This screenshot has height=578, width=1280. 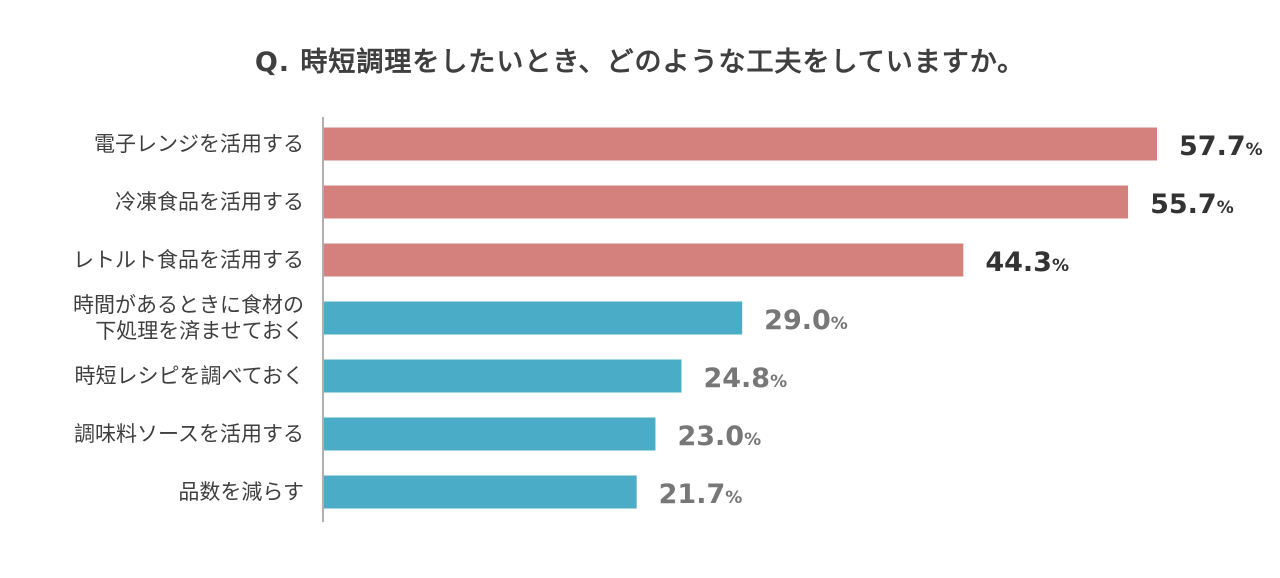 I want to click on value-label-7: 21.7%, so click(x=701, y=494).